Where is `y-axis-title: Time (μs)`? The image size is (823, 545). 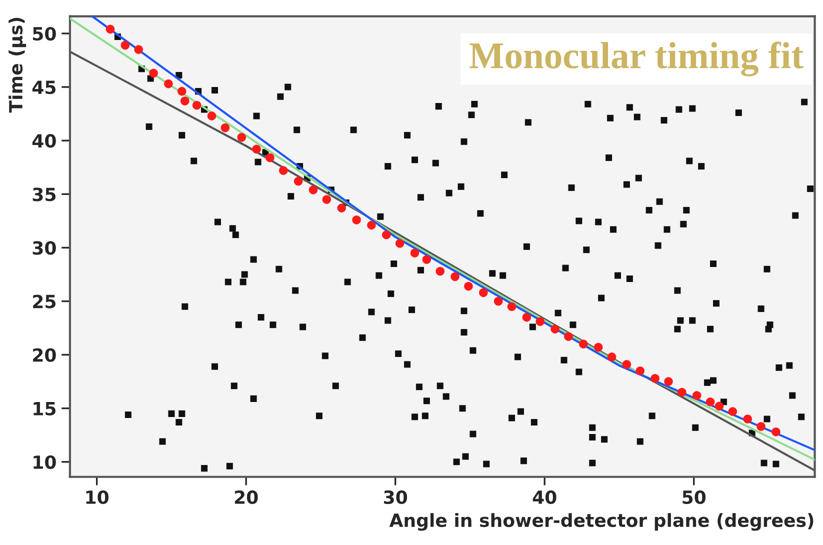 y-axis-title: Time (μs) is located at coordinates (17, 65).